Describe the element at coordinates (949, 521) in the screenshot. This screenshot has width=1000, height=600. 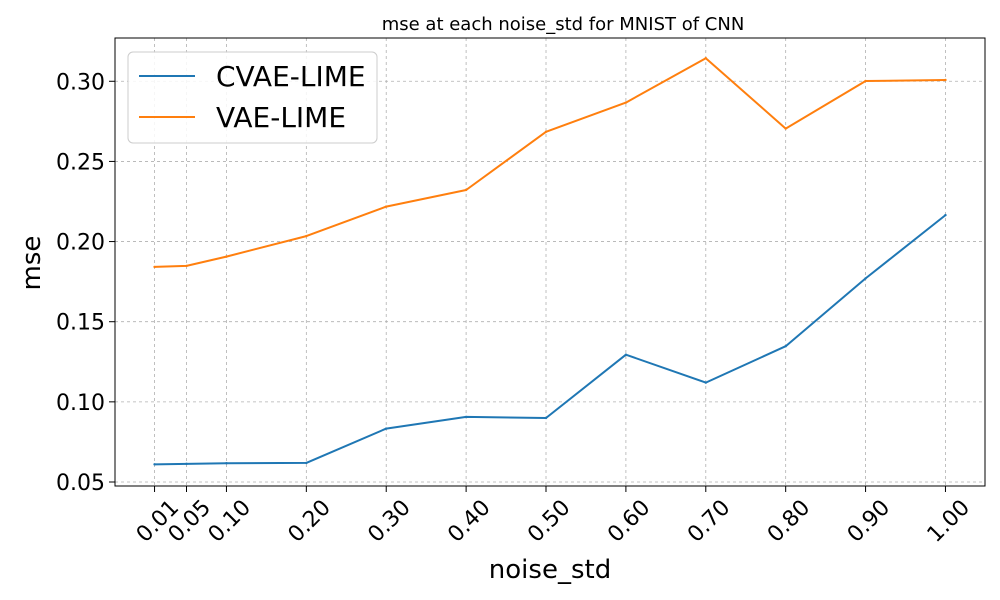
I see `x-tick-label: 1.00` at that location.